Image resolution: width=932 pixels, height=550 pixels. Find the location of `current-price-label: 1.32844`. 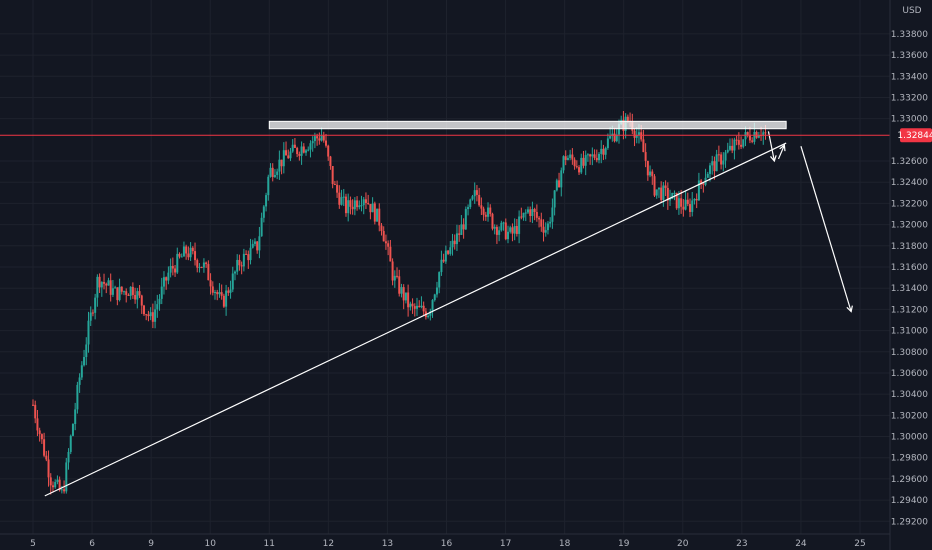

current-price-label: 1.32844 is located at coordinates (914, 136).